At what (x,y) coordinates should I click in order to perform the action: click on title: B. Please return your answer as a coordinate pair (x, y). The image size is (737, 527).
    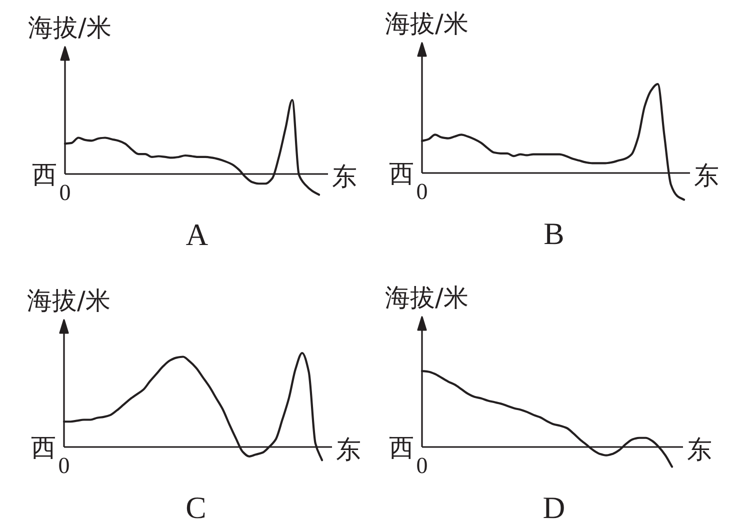
    Looking at the image, I should click on (554, 233).